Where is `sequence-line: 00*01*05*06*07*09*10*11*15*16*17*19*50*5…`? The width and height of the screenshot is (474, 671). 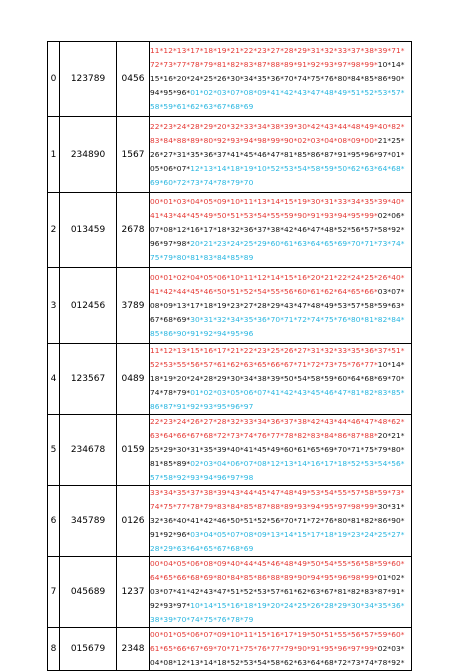 sequence-line: 00*01*05*06*07*09*10*11*15*16*17*19*50*5… is located at coordinates (280, 635).